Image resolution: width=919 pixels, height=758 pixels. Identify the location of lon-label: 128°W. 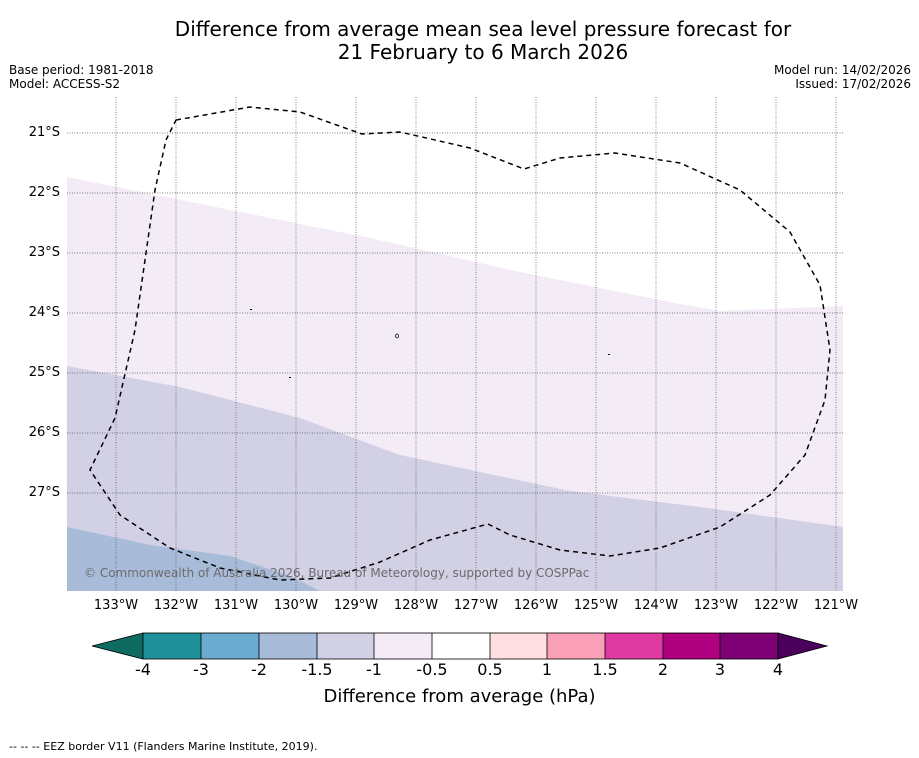
(416, 605).